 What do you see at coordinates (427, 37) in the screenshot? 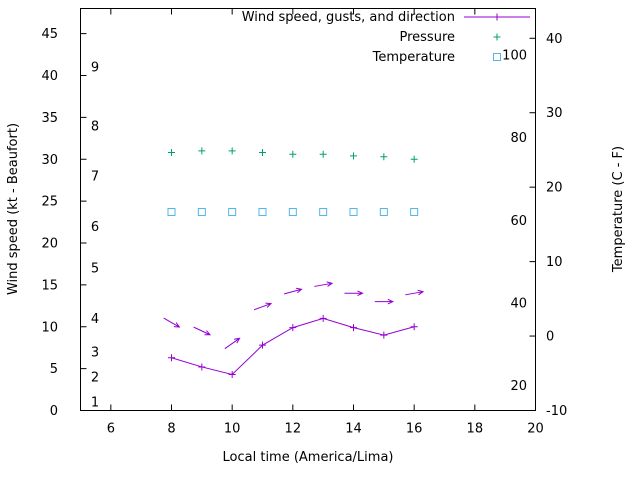
I see `legend-label-pressure: Pressure` at bounding box center [427, 37].